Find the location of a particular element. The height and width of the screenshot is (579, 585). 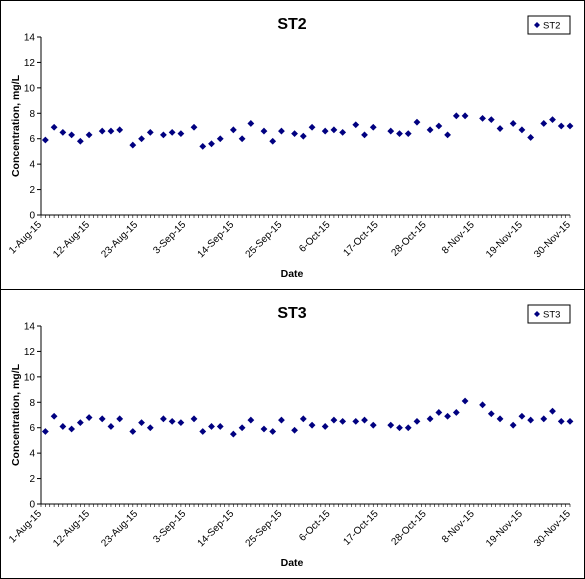

series-points is located at coordinates (307, 131).